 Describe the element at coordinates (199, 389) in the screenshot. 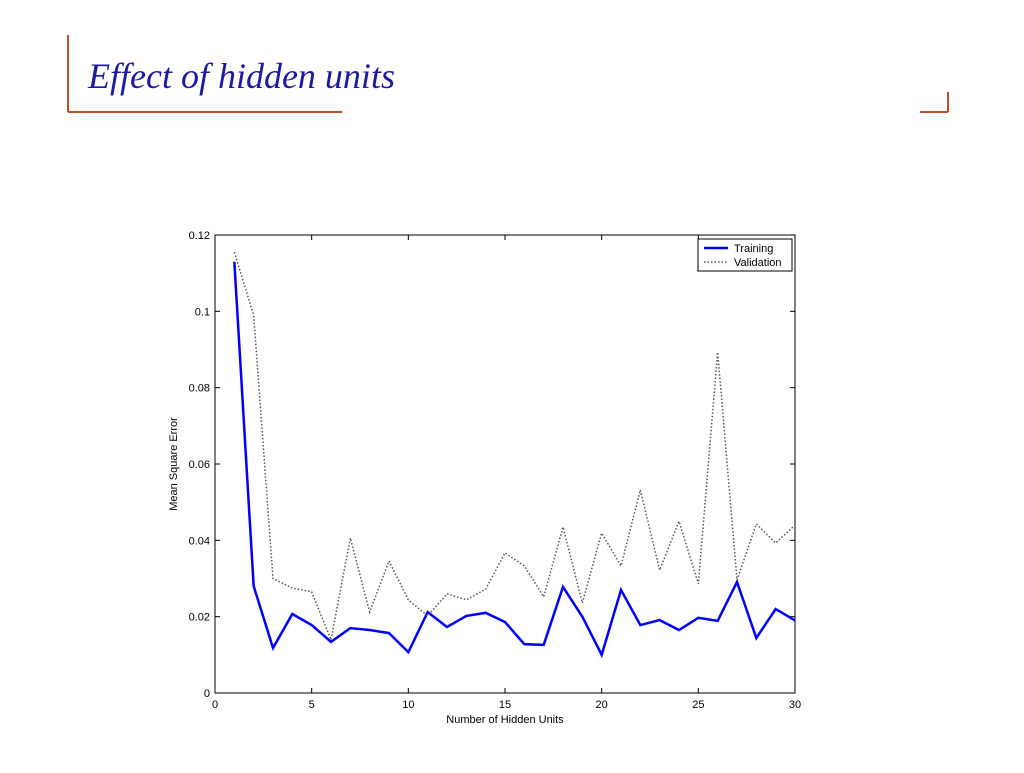

I see `y-tick-label: 0.08` at that location.